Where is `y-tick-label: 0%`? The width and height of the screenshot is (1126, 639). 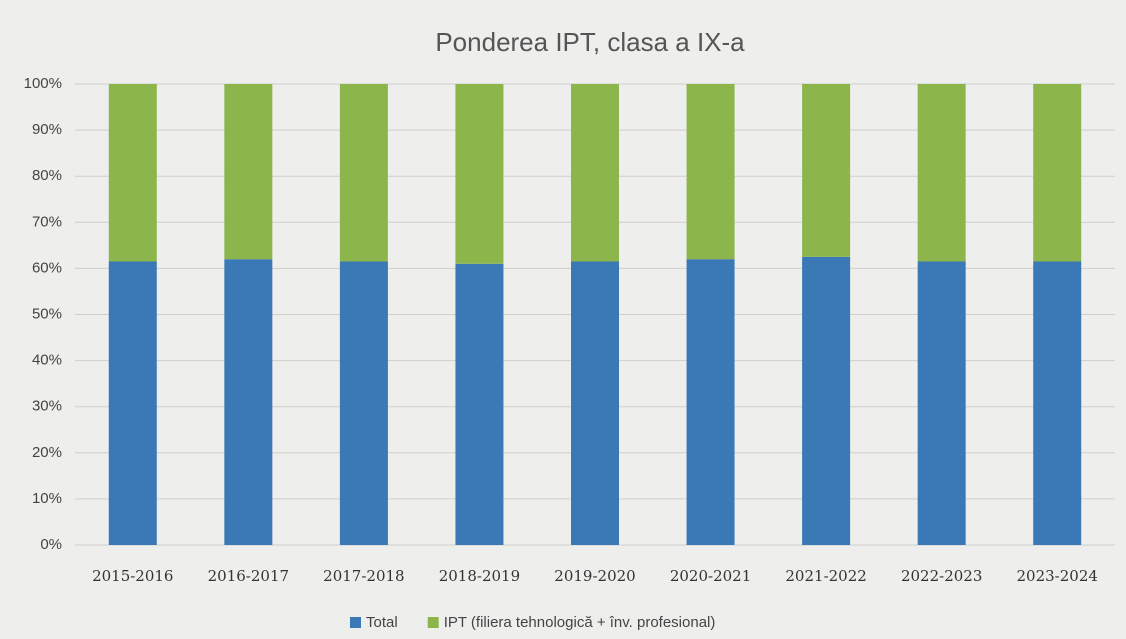 y-tick-label: 0% is located at coordinates (51, 544).